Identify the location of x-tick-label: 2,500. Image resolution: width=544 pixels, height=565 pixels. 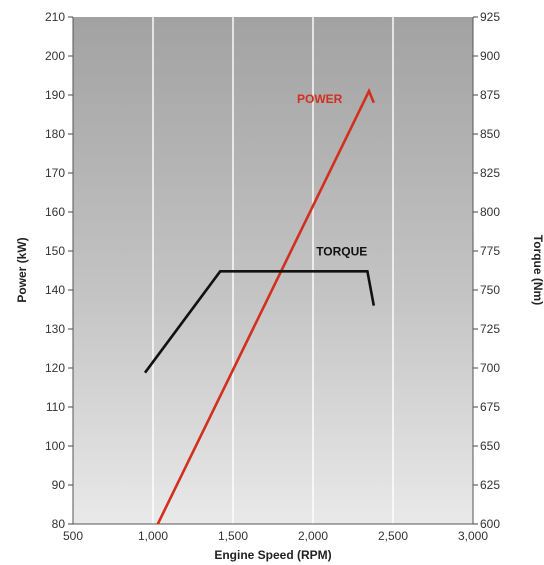
(393, 536).